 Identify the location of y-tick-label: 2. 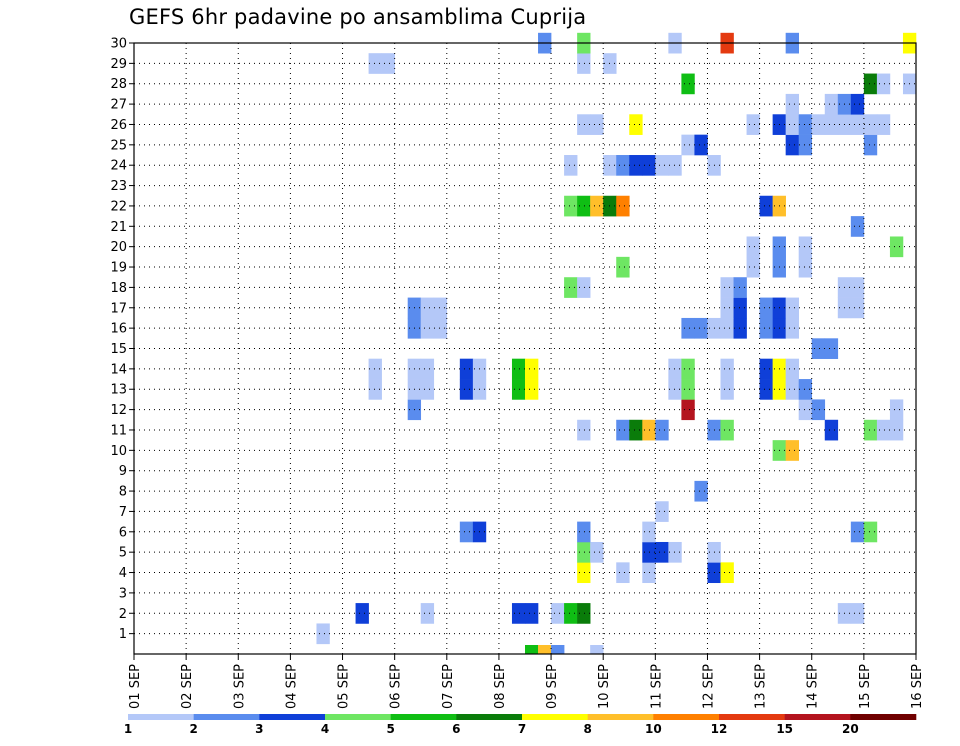
(123, 614).